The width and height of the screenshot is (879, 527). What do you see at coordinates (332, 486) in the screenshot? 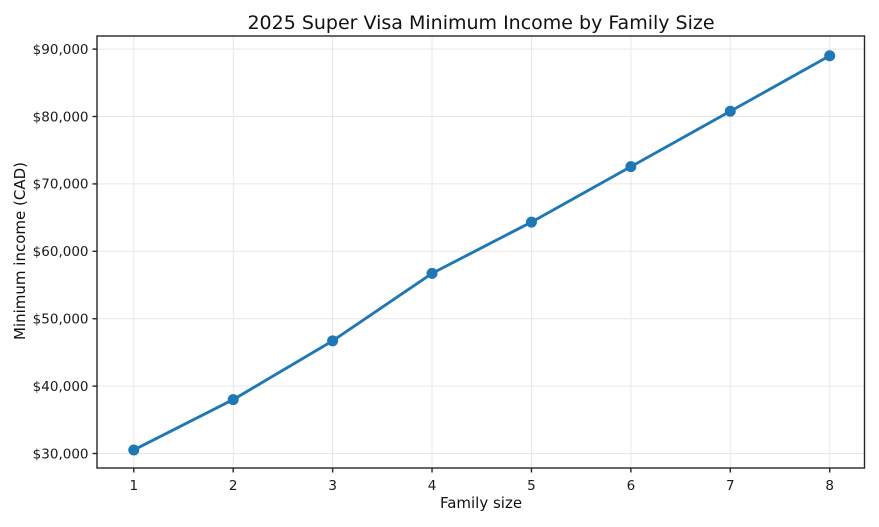
I see `x-tick-label: 3` at bounding box center [332, 486].